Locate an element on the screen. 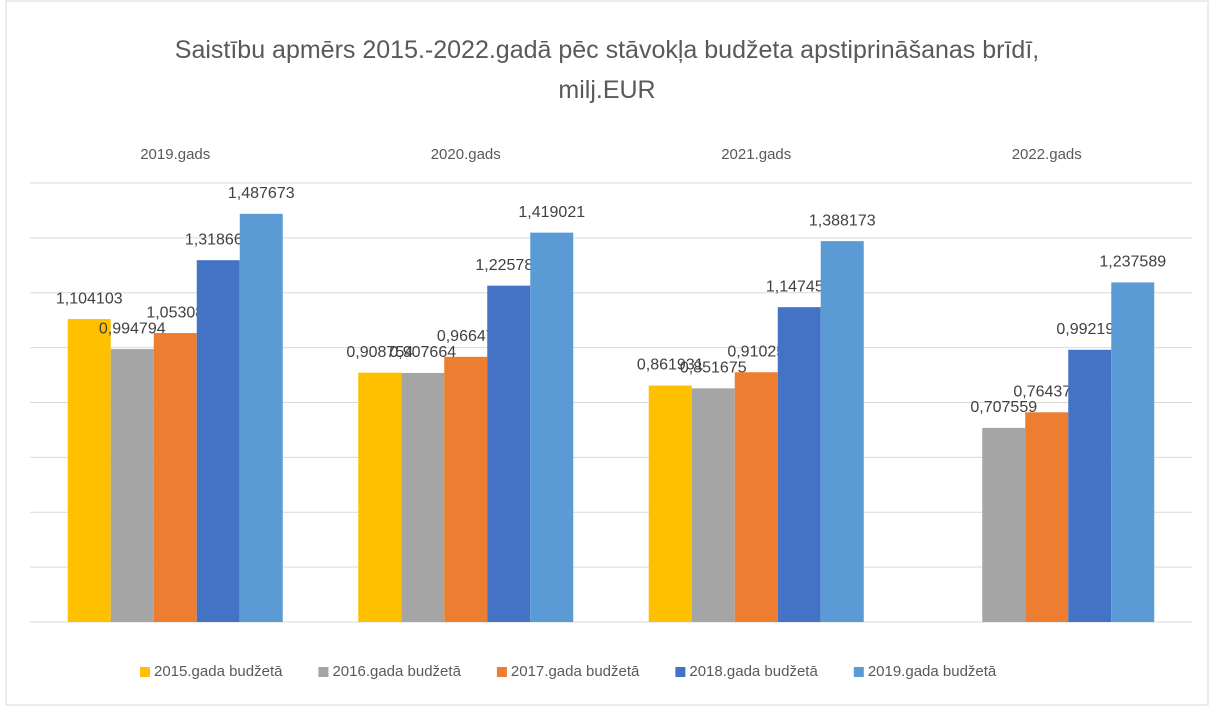 The height and width of the screenshot is (708, 1214). legend-label: 2016.gada budžetā is located at coordinates (396, 671).